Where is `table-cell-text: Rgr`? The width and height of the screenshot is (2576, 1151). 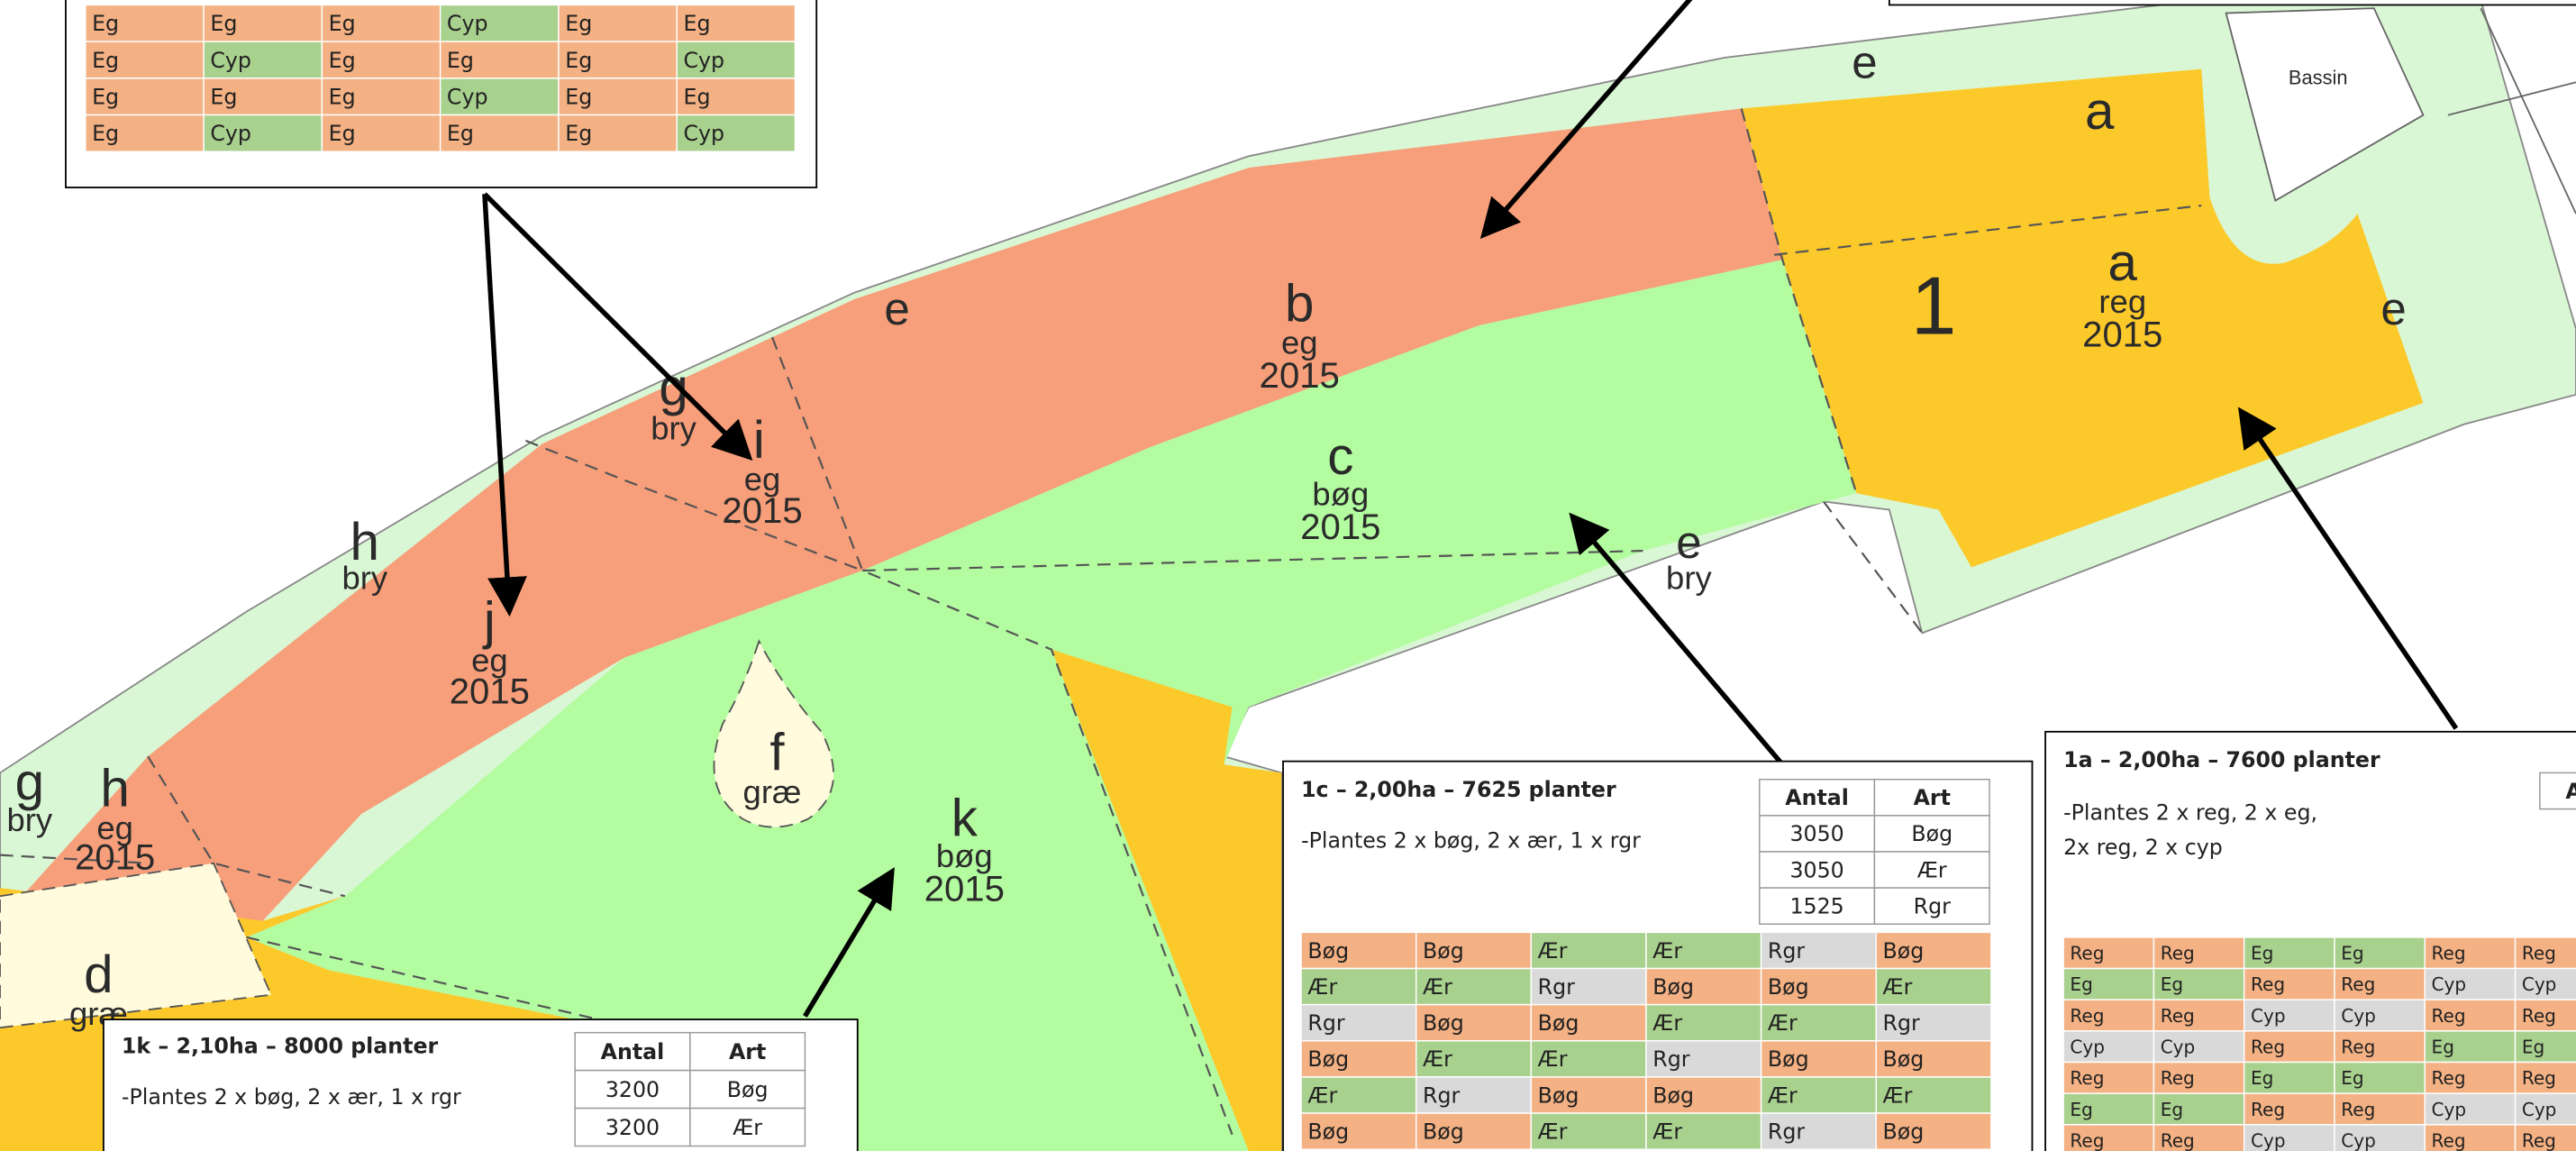
table-cell-text: Rgr is located at coordinates (1932, 906).